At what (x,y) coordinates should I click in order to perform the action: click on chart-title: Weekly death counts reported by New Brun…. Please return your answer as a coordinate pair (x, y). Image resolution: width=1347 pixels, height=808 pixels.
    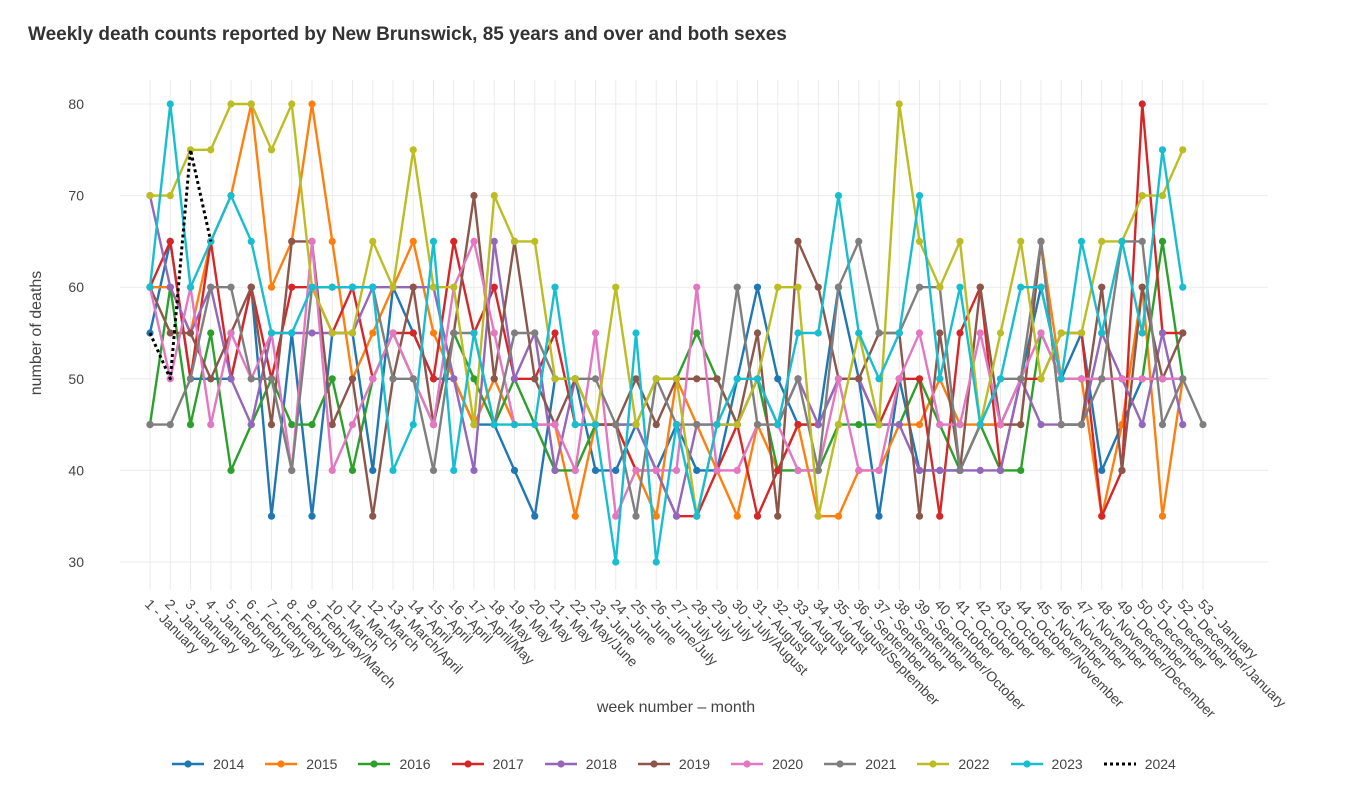
    Looking at the image, I should click on (407, 34).